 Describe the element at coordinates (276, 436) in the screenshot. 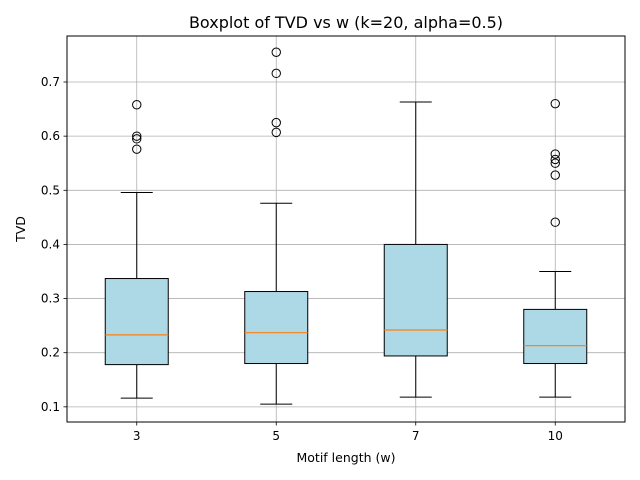

I see `x-tick-label: 5` at that location.